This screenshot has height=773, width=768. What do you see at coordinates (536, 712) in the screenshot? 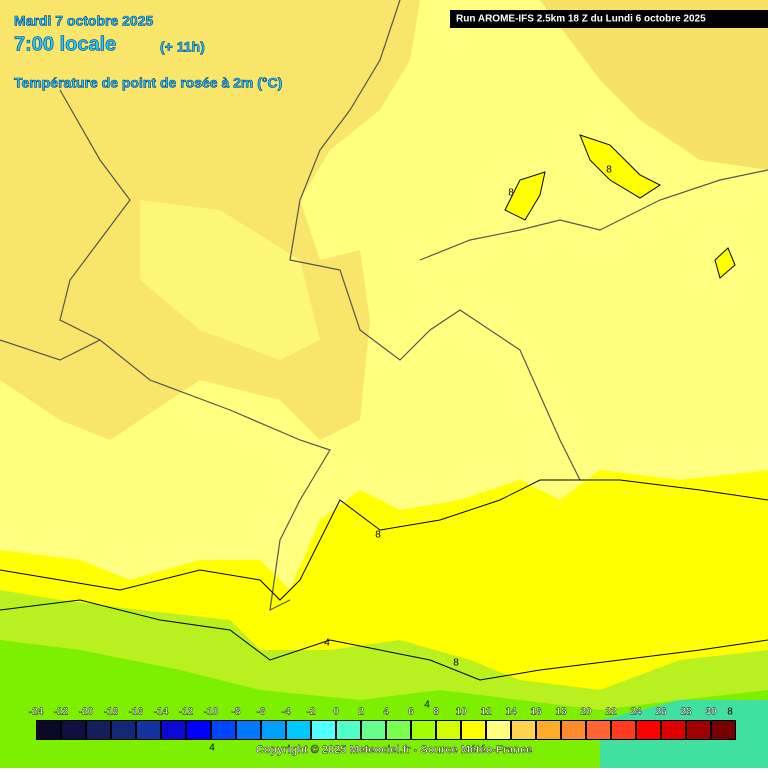
I see `legend-label: 16` at bounding box center [536, 712].